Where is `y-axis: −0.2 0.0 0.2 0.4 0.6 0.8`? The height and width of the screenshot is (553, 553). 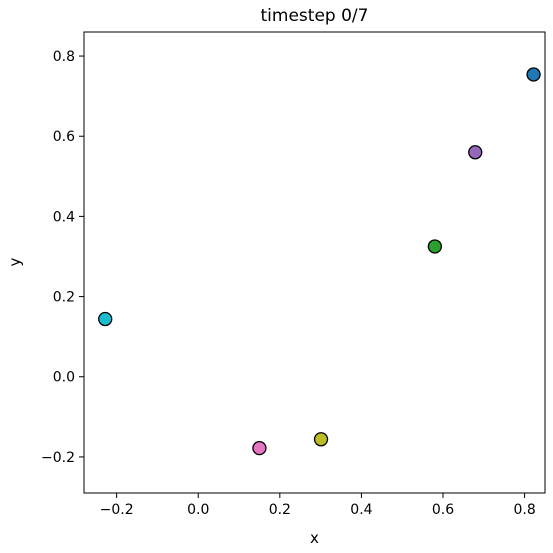
y-axis: −0.2 0.0 0.2 0.4 0.6 0.8 is located at coordinates (62, 257).